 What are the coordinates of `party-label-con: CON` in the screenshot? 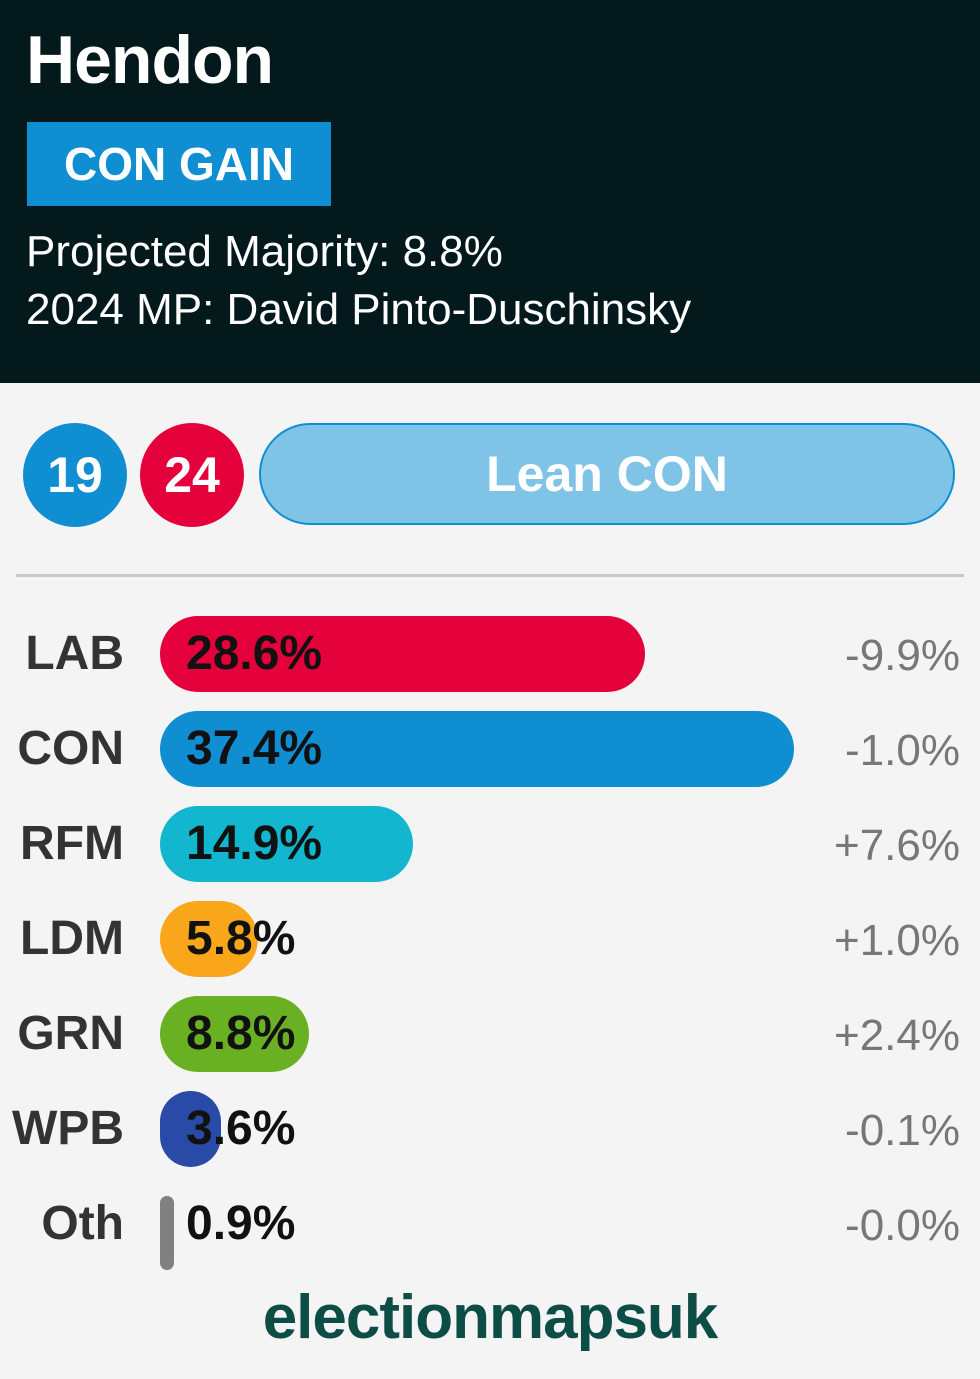 It's located at (70, 748).